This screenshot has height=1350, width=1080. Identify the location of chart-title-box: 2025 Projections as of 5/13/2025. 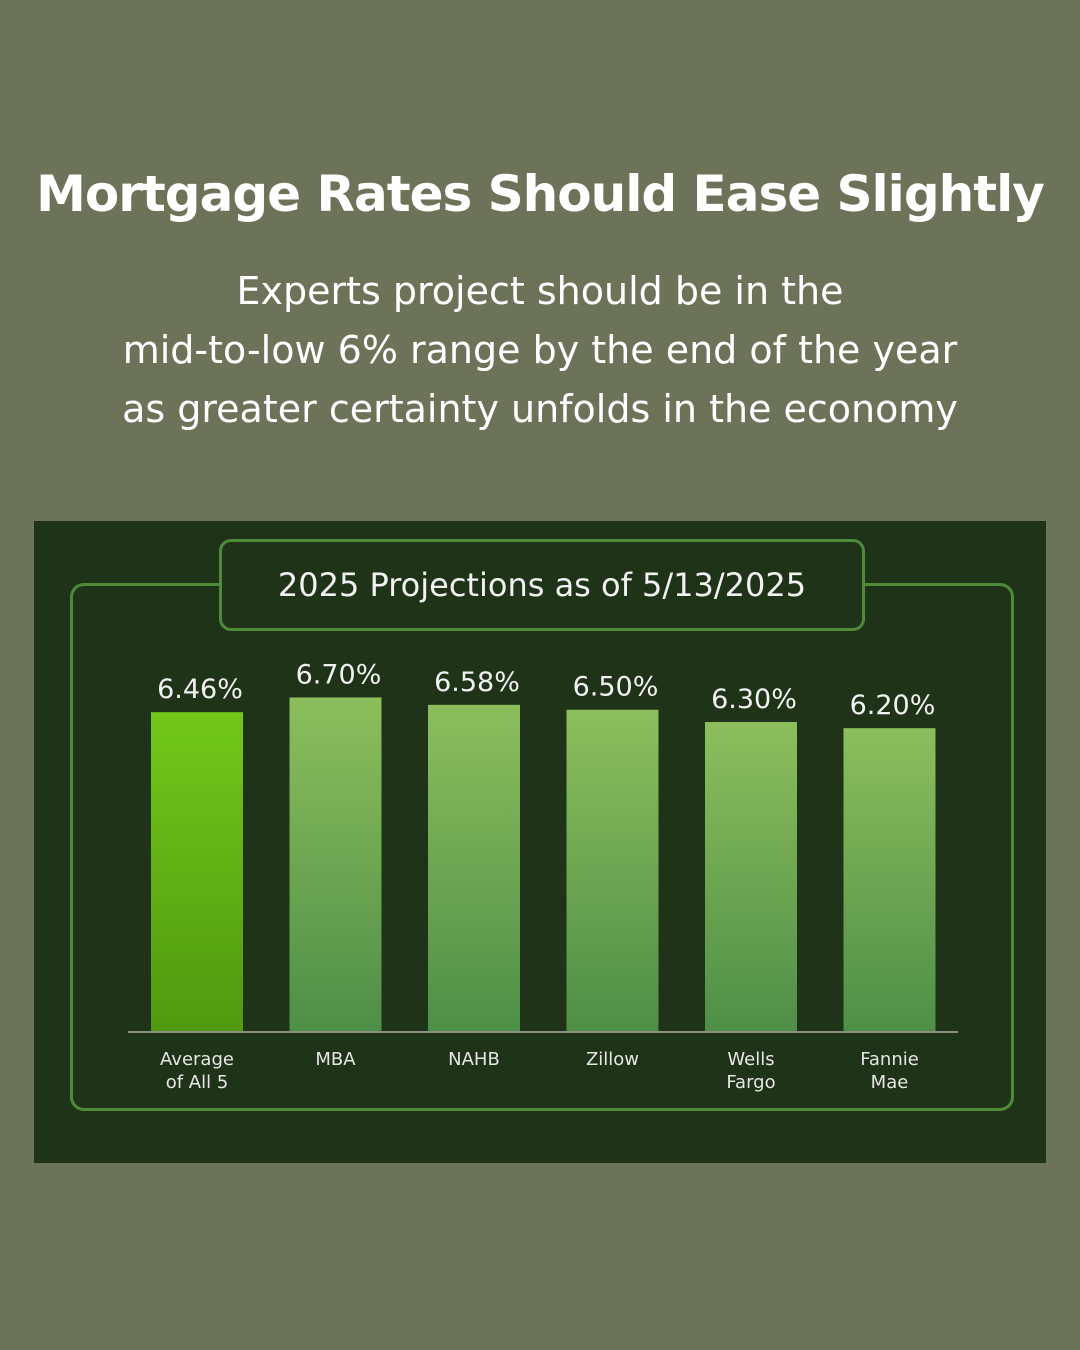
(542, 585).